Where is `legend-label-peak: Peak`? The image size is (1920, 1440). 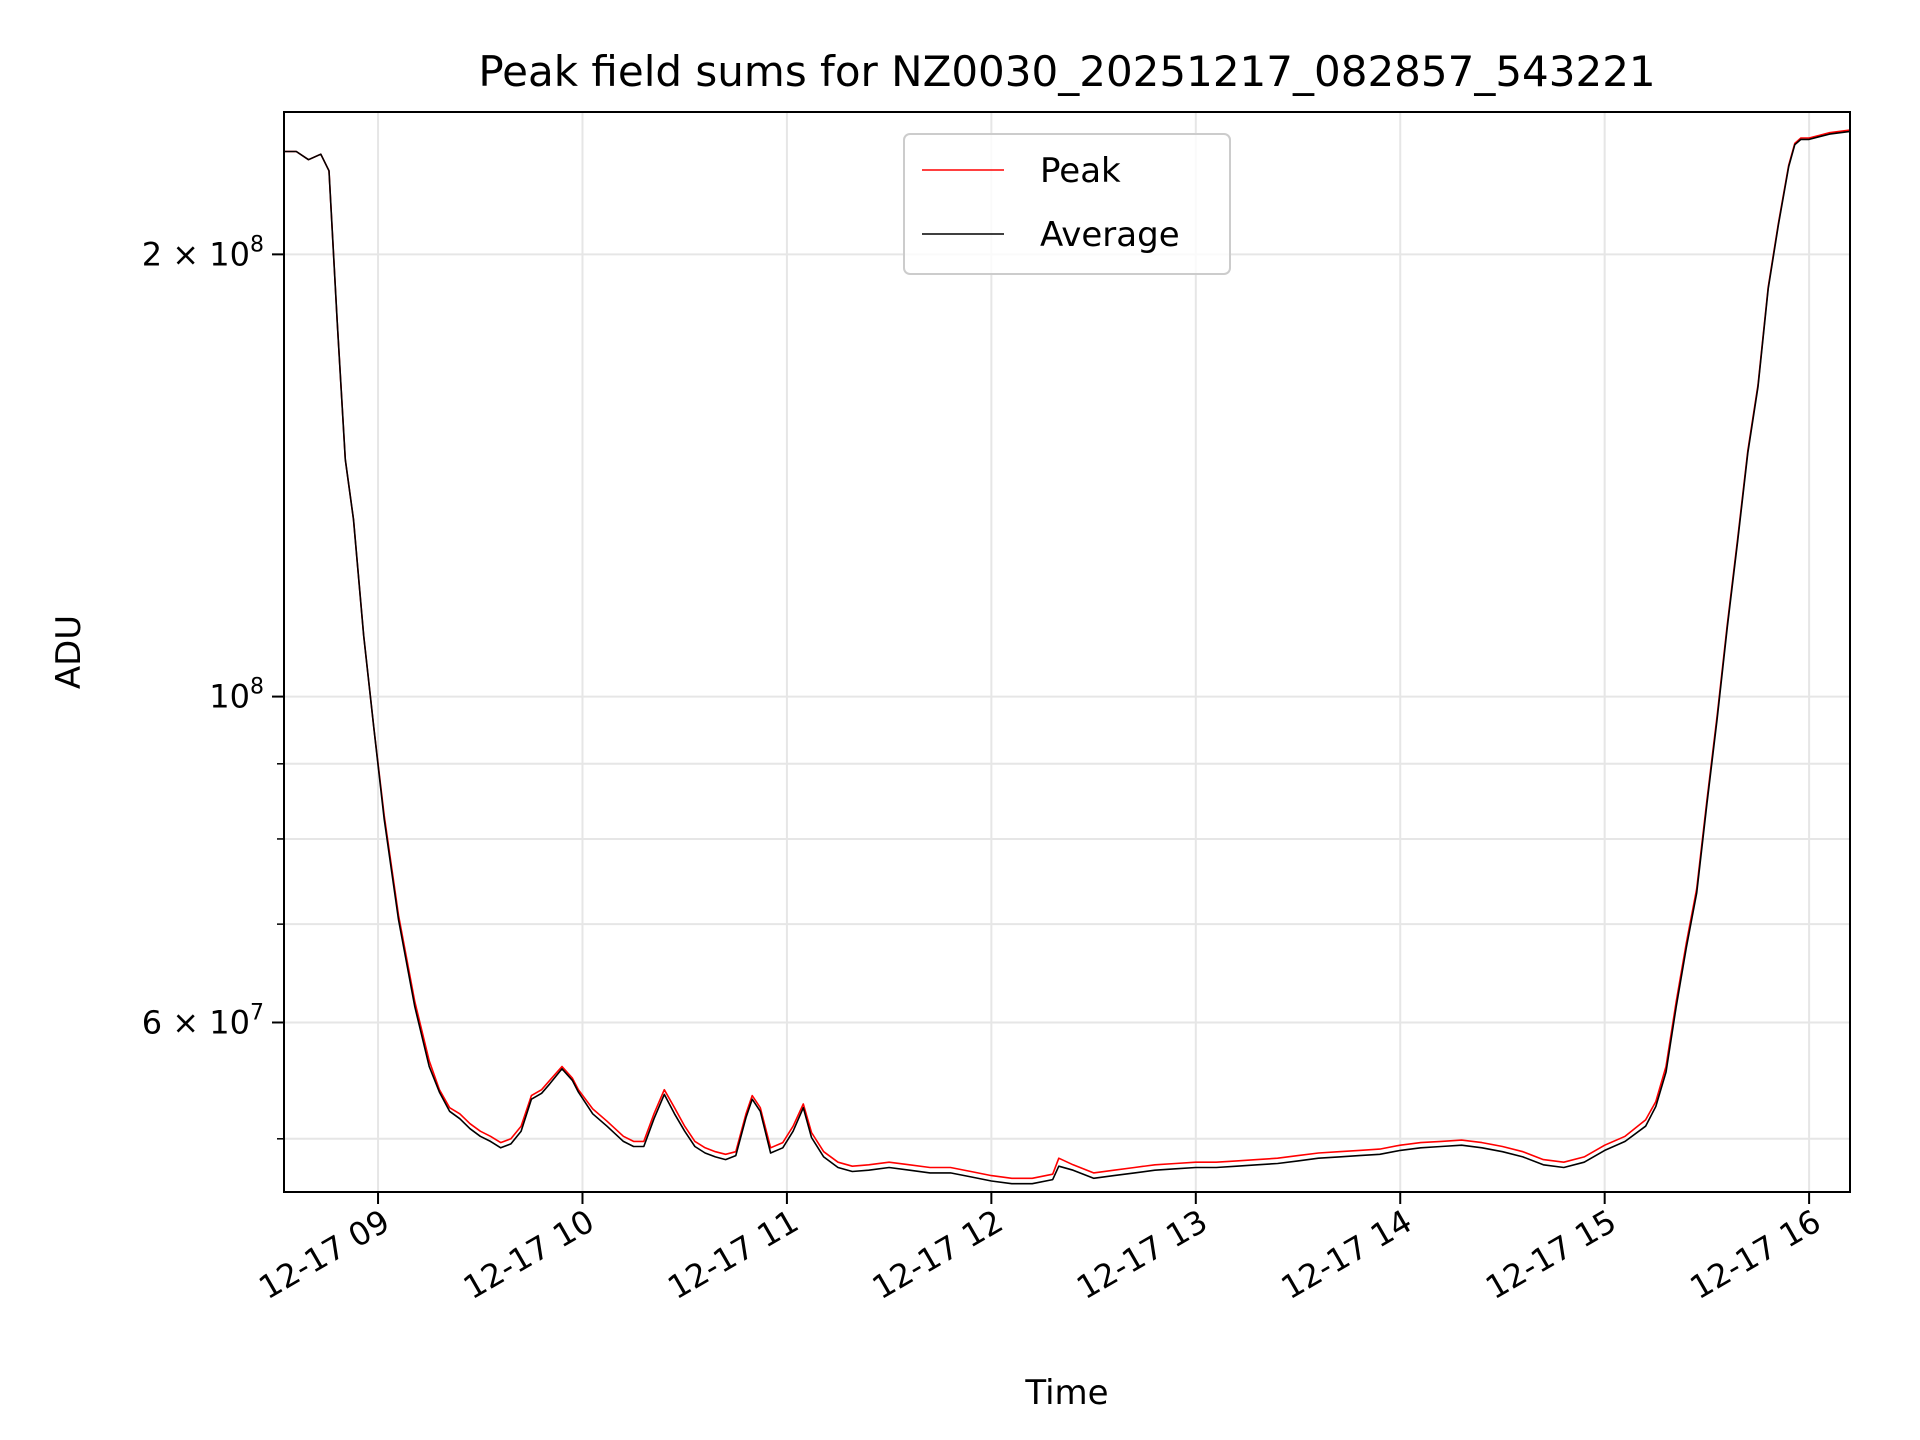
legend-label-peak: Peak is located at coordinates (1080, 171).